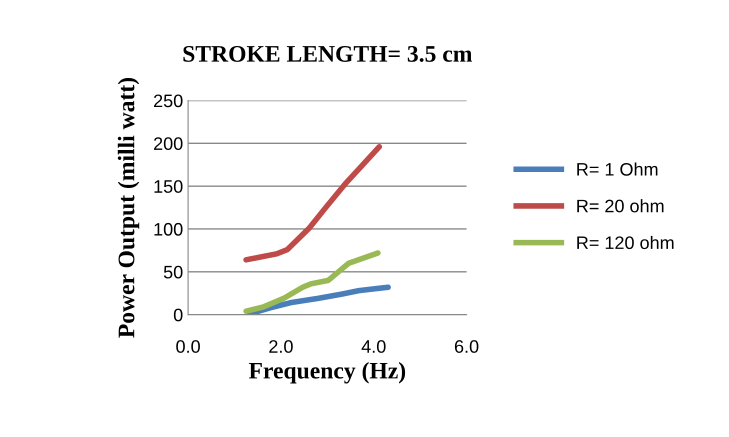  Describe the element at coordinates (625, 243) in the screenshot. I see `legend-label: R= 120 ohm` at that location.